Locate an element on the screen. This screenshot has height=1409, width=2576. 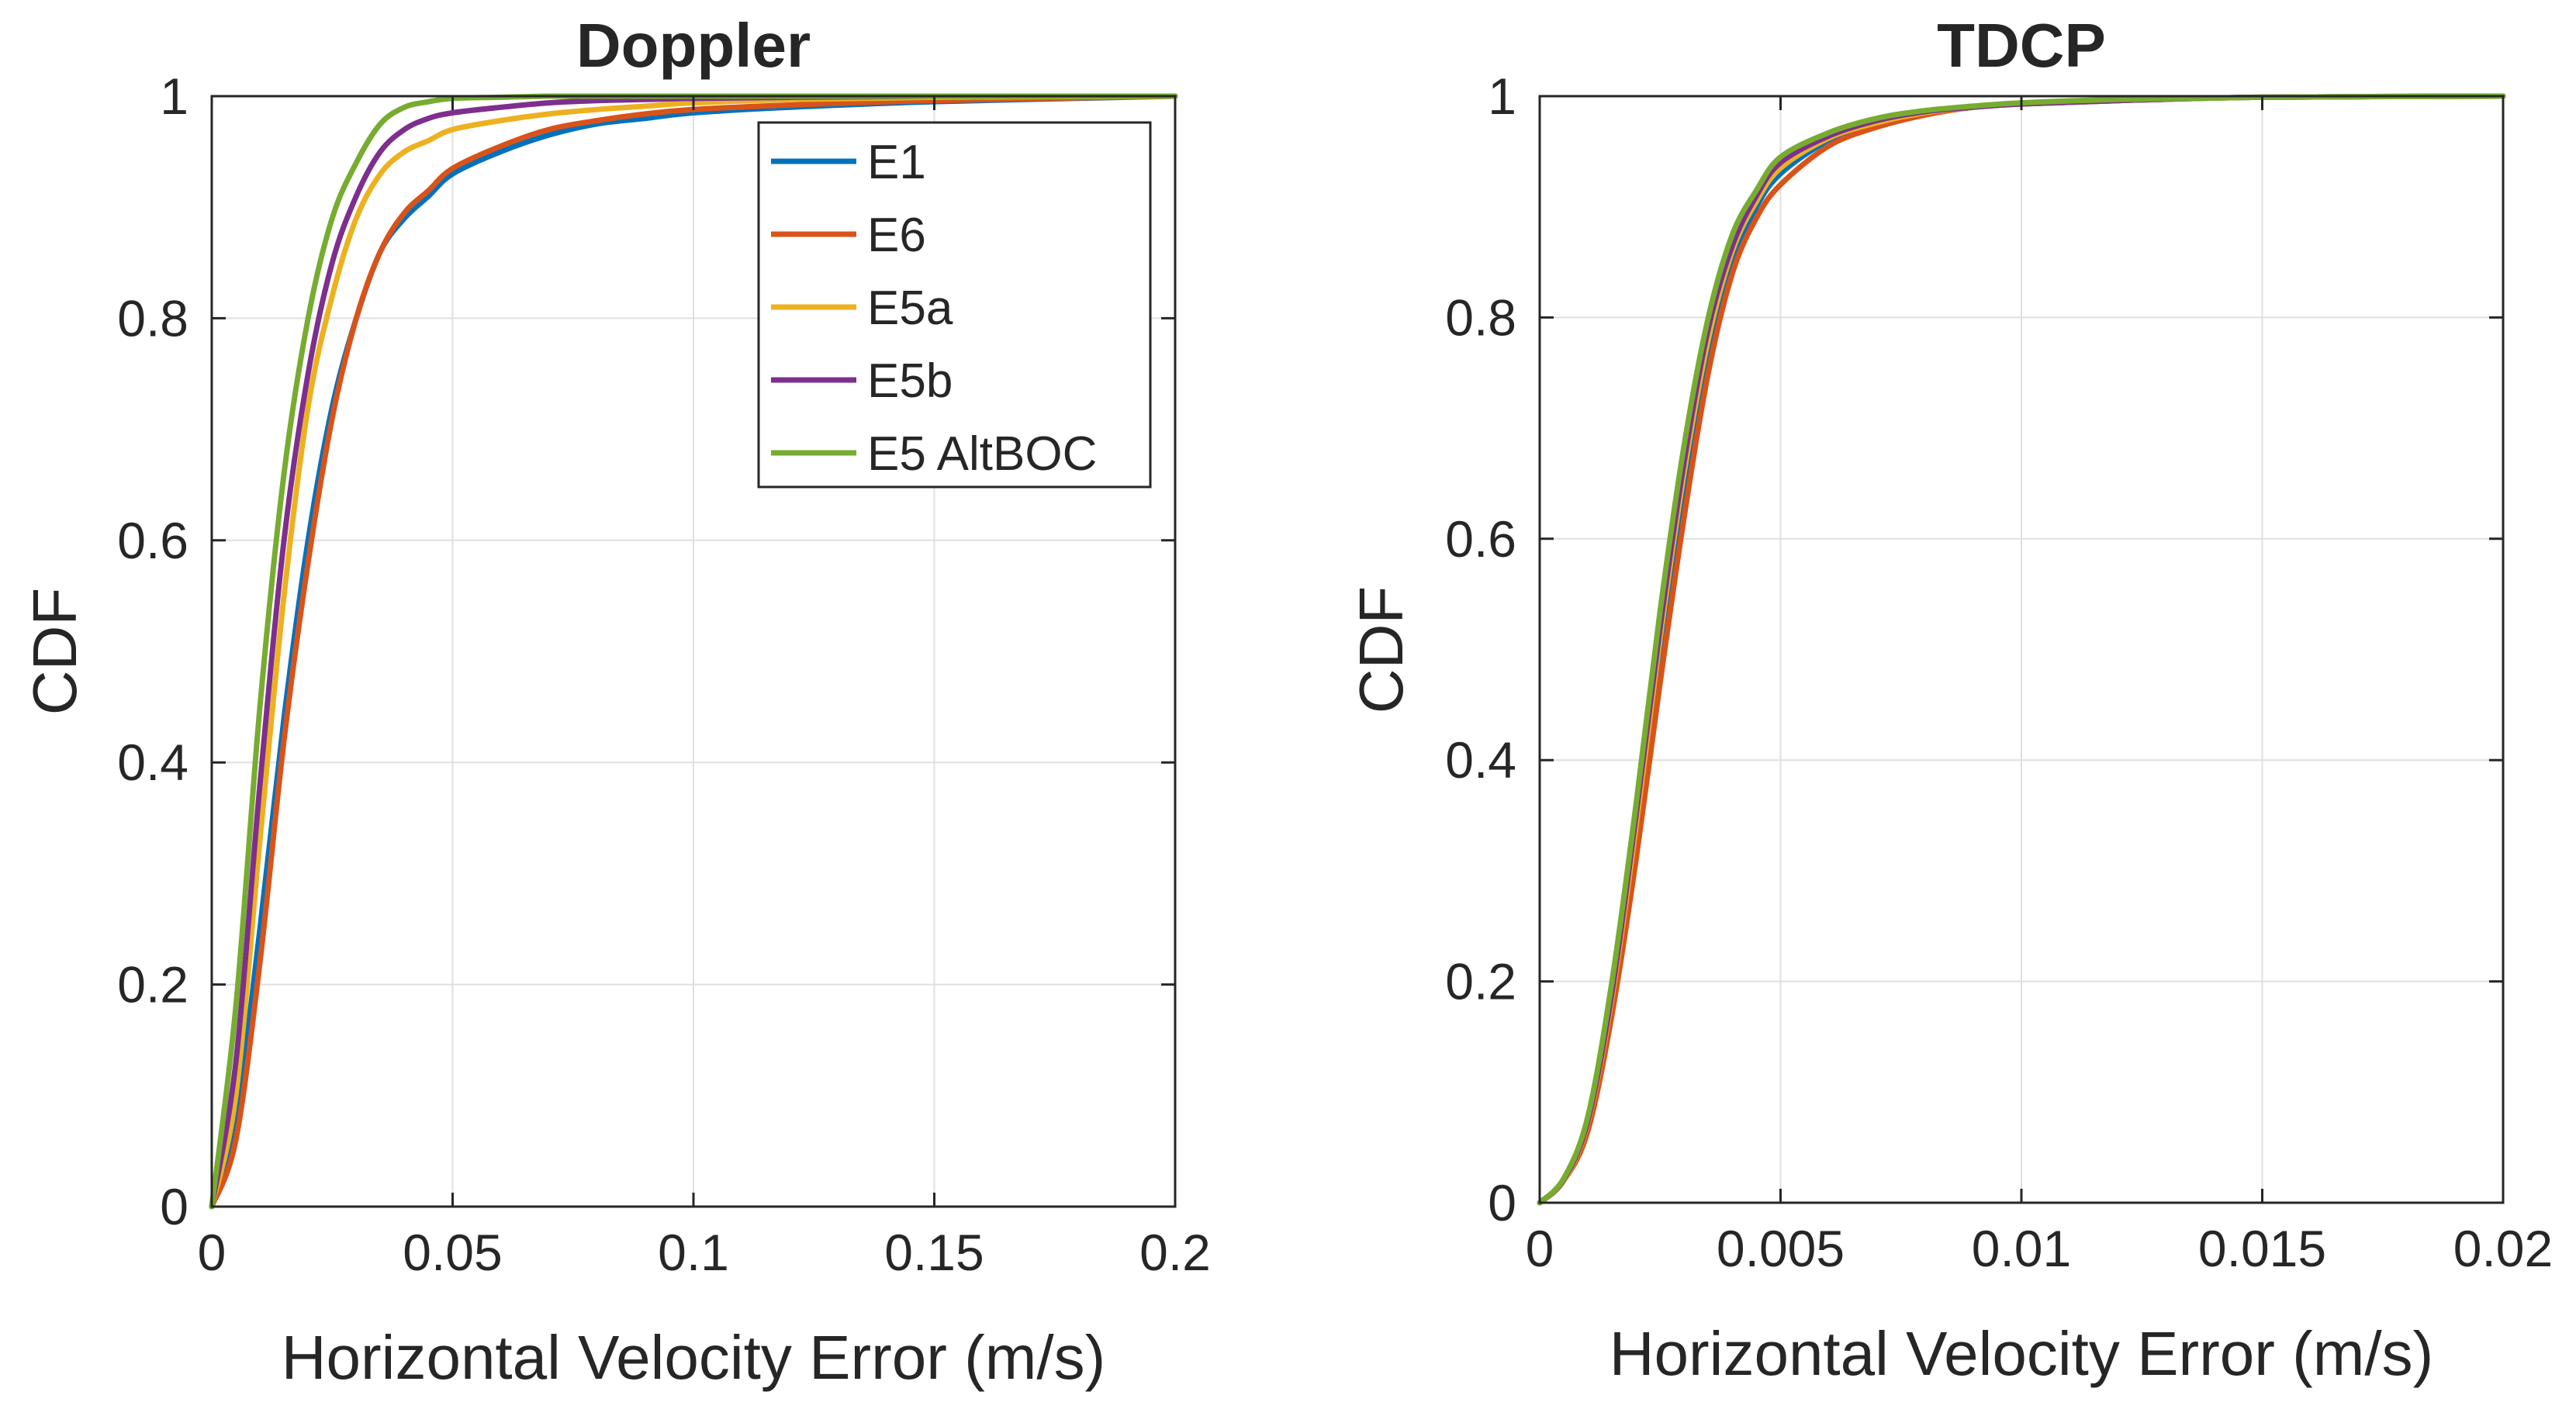
tdcp-y-tick-labels: 0 0.2 0.4 0.6 0.8 1 is located at coordinates (1480, 649).